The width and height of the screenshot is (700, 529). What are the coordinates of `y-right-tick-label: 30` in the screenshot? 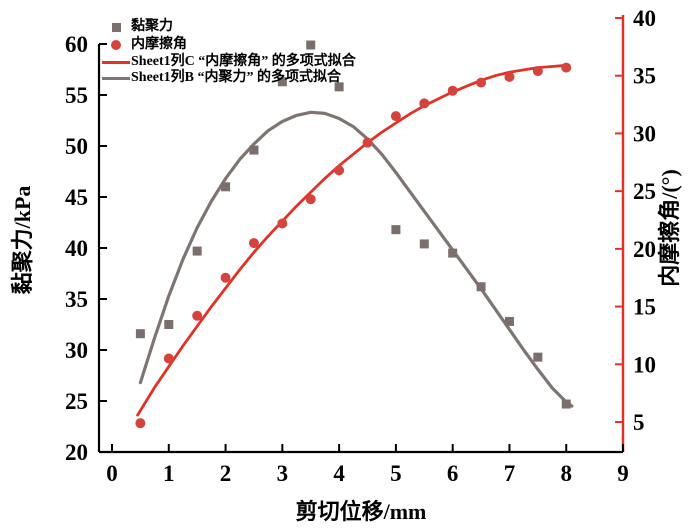 It's located at (644, 133).